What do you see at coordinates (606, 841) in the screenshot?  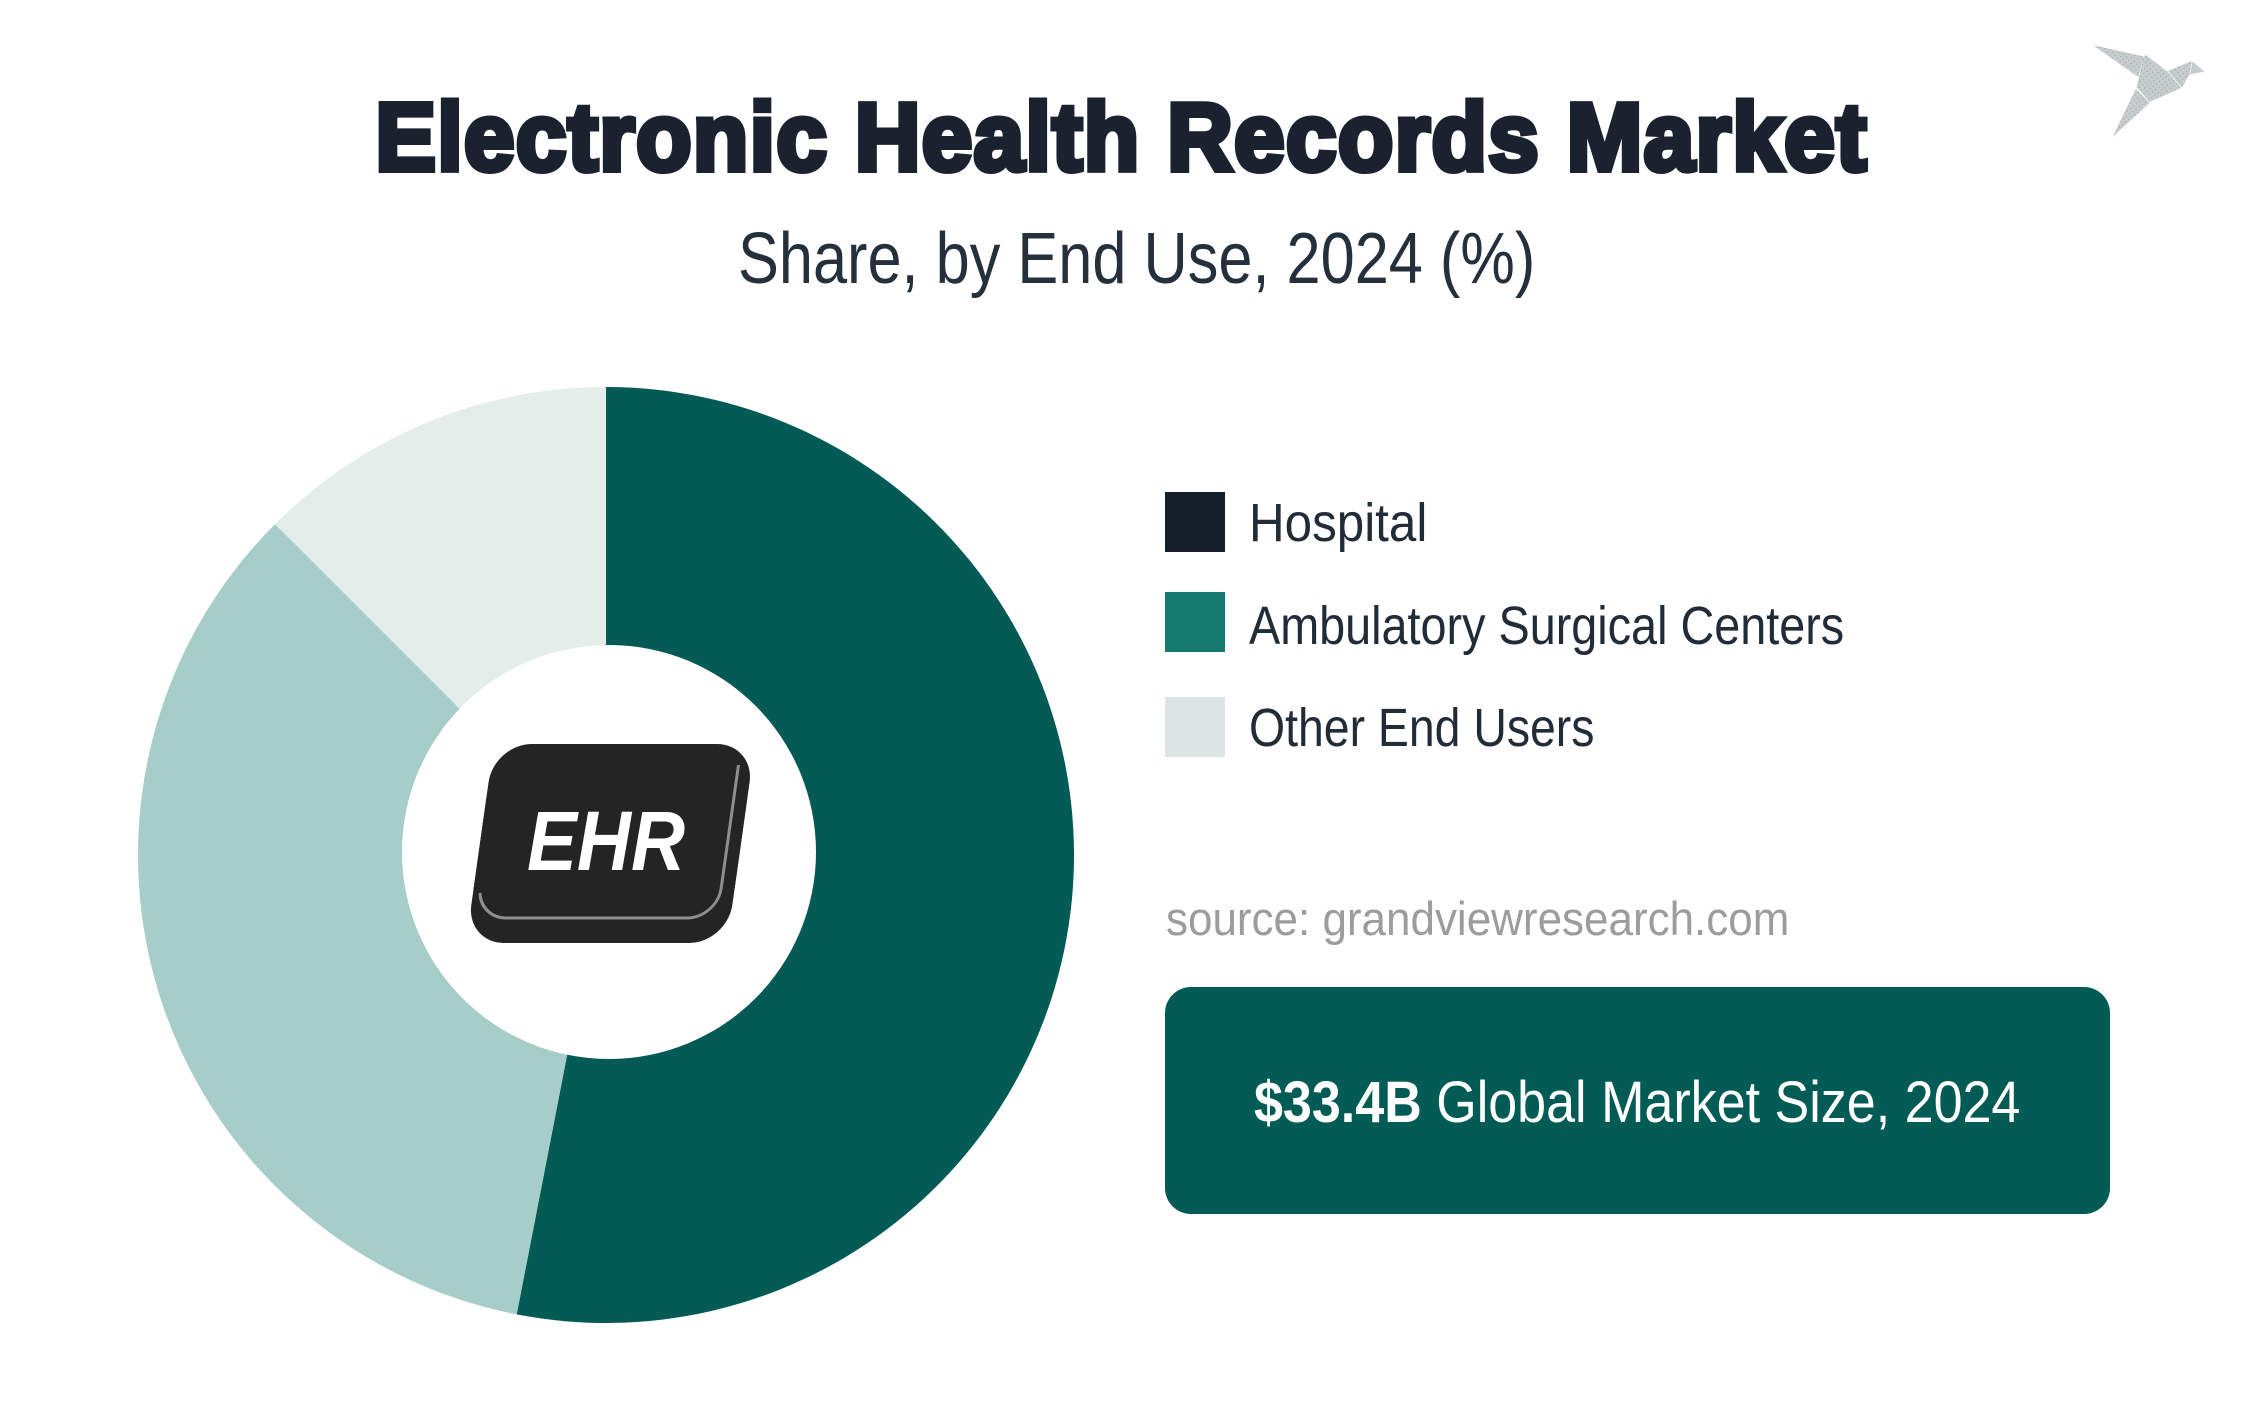 I see `svg-text: EHR` at bounding box center [606, 841].